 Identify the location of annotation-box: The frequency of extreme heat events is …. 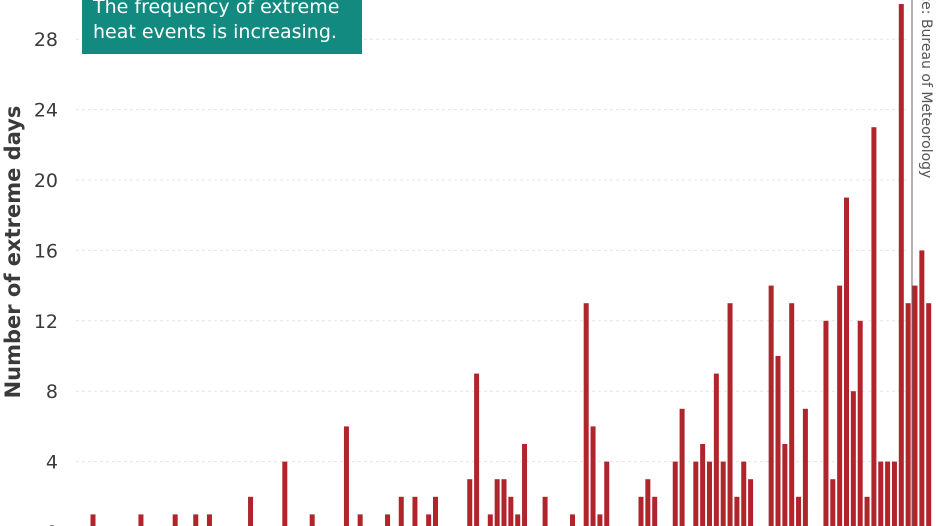
(222, 27).